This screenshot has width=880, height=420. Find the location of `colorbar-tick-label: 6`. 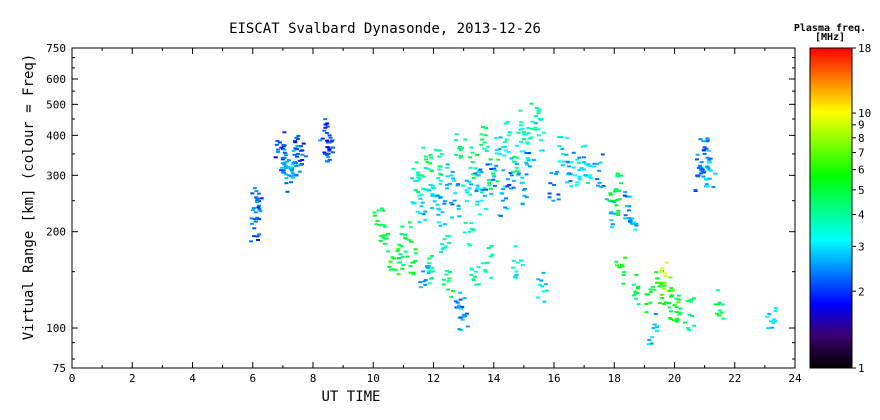

colorbar-tick-label: 6 is located at coordinates (861, 170).